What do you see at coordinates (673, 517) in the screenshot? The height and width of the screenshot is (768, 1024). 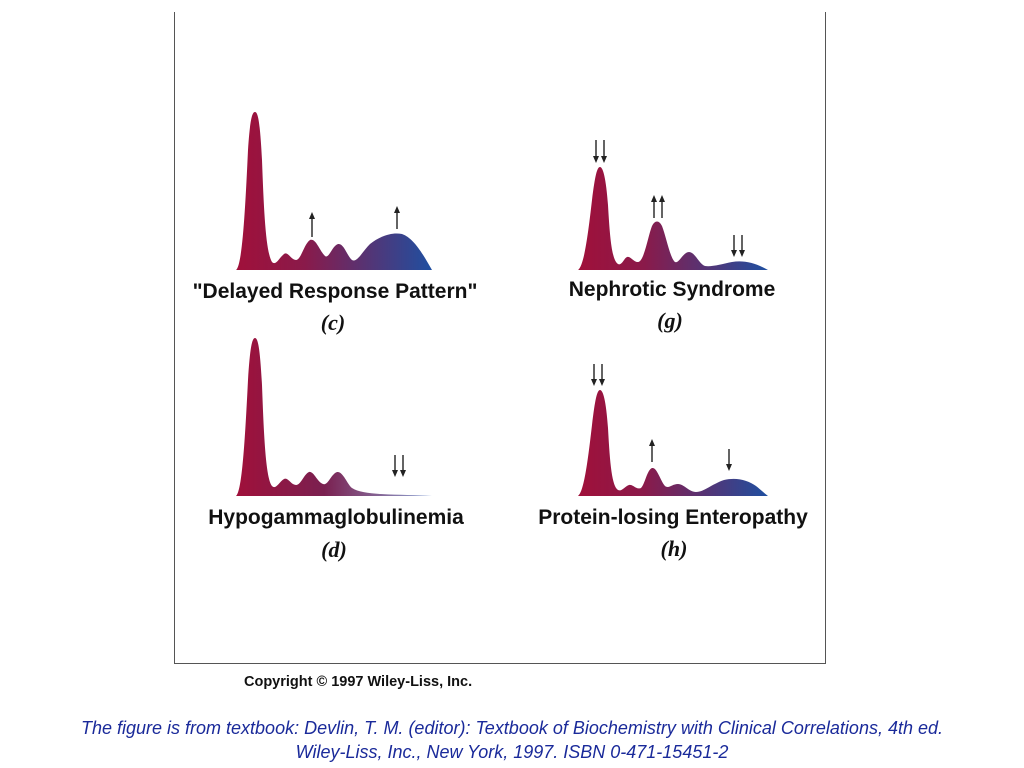 I see `panel-title: Protein-losing Enteropathy` at bounding box center [673, 517].